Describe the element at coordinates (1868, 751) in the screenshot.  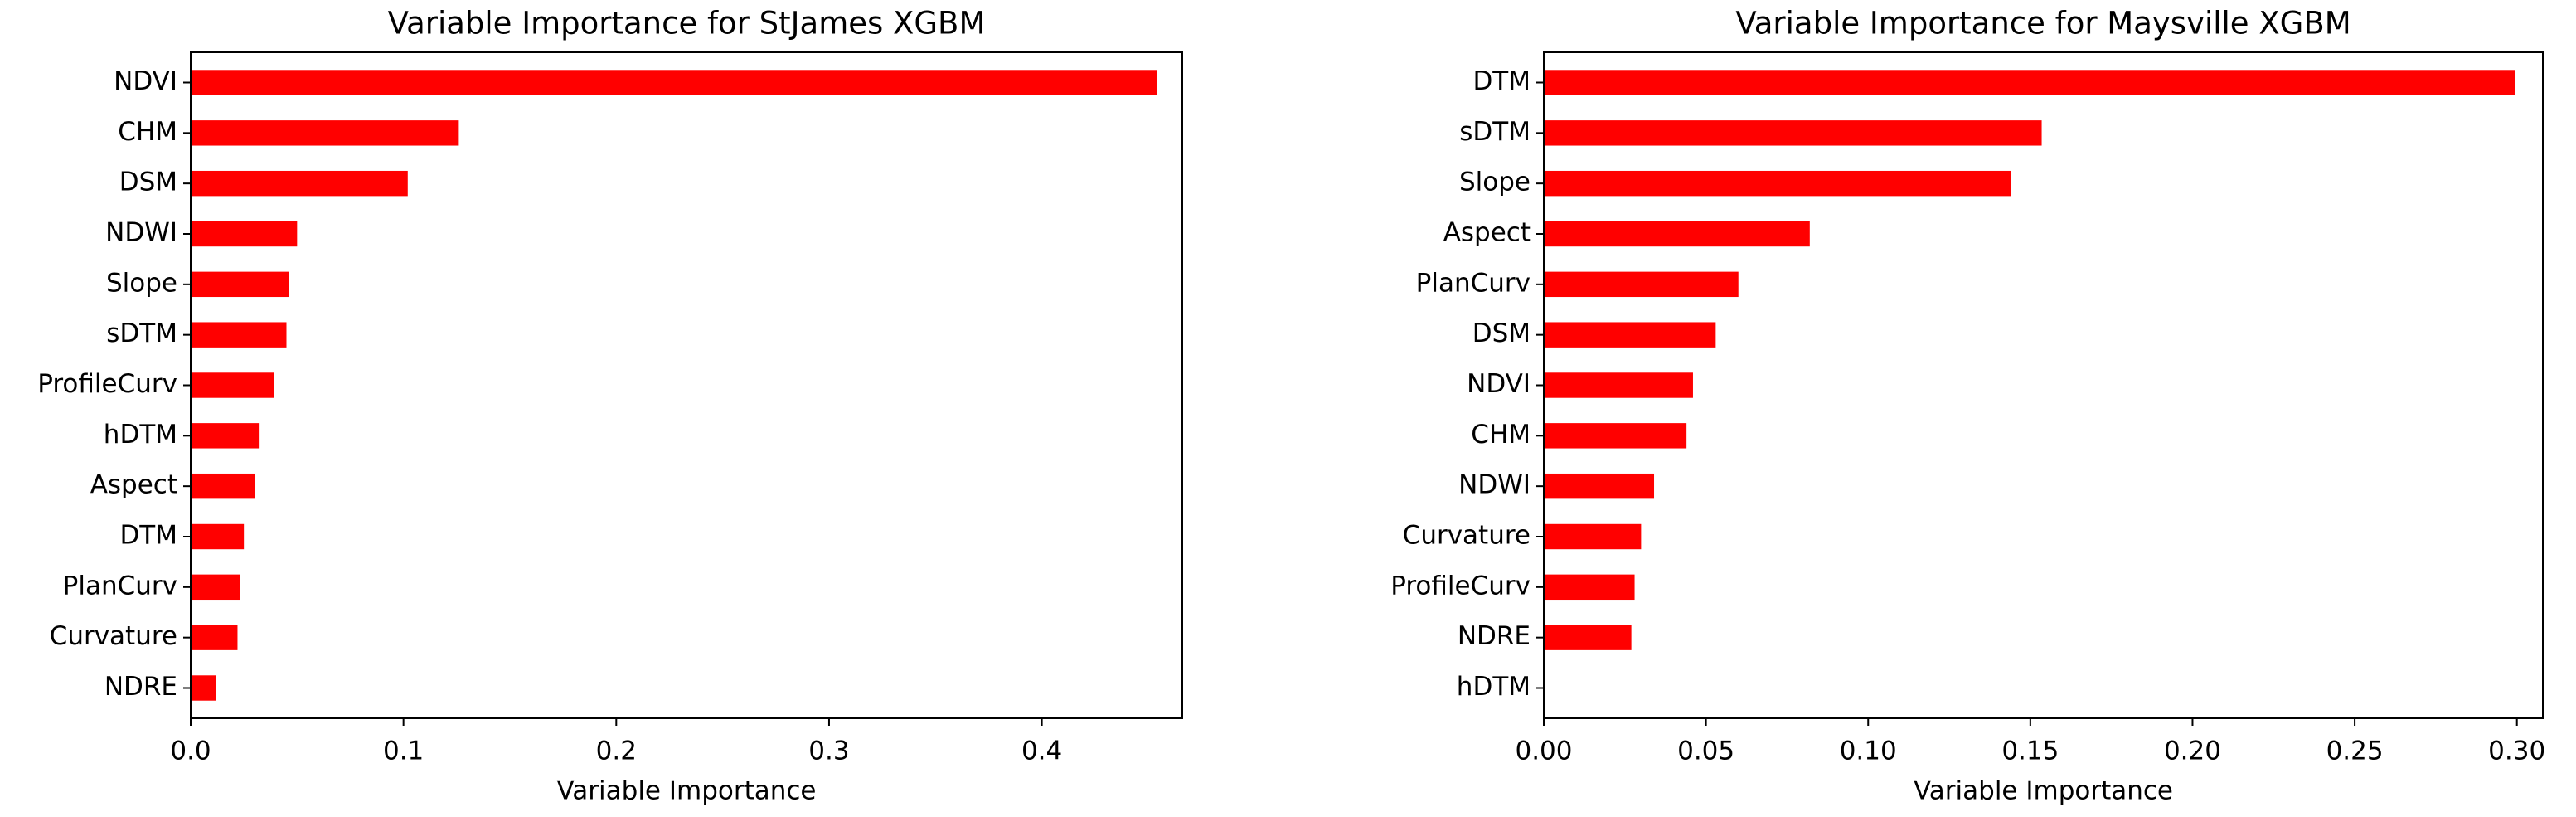
I see `x-tick-label: 0.10` at that location.